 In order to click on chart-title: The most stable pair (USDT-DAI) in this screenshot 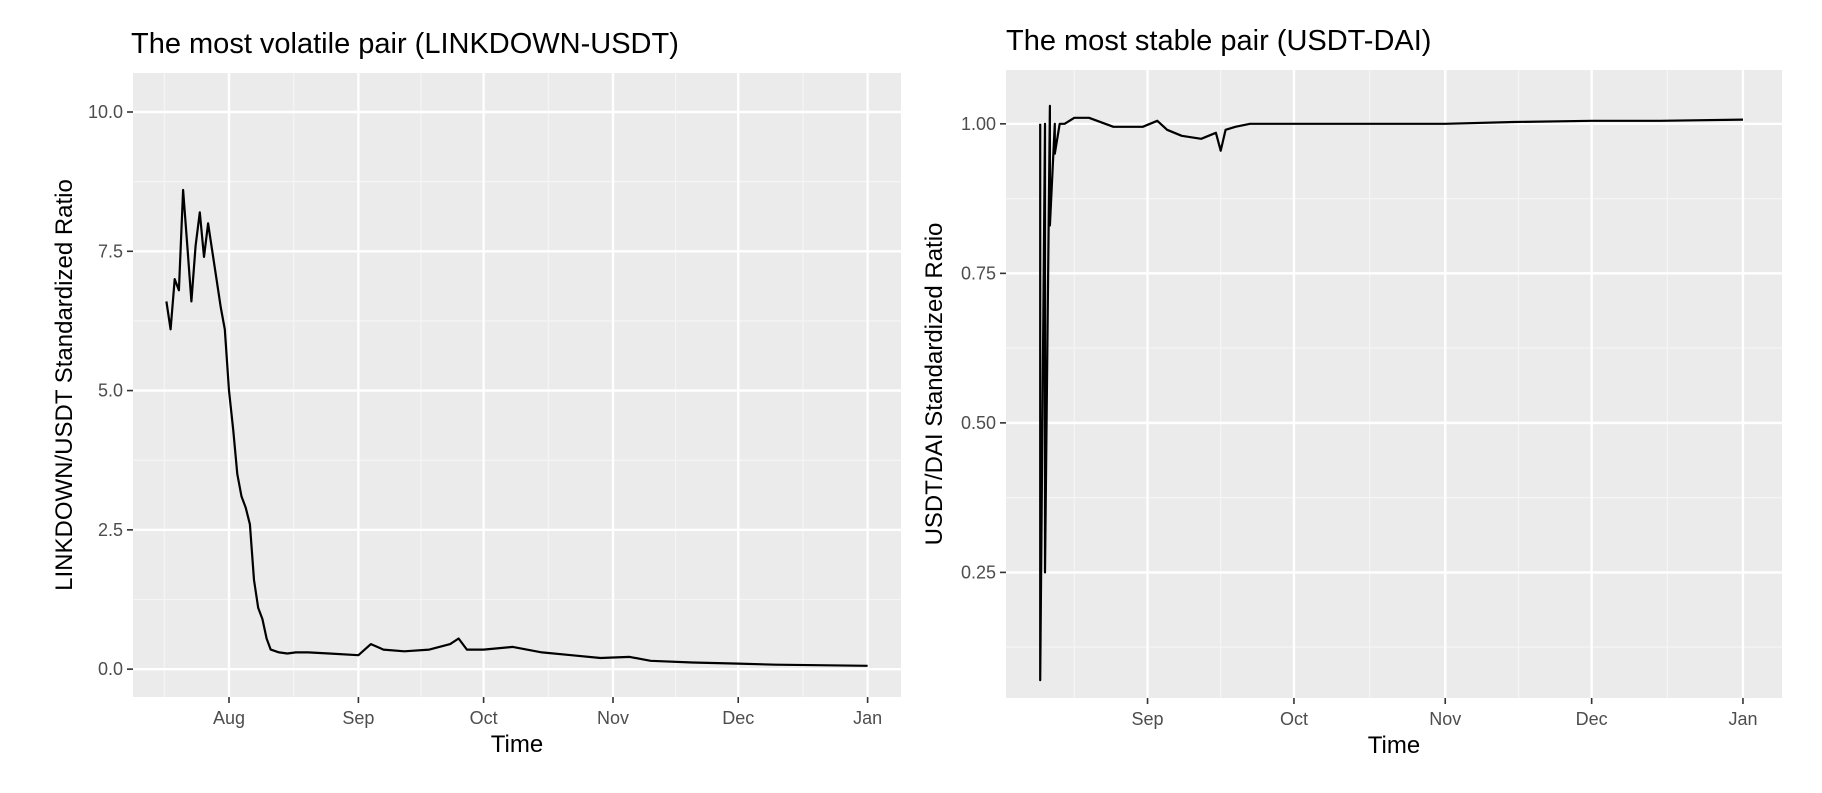, I will do `click(1218, 41)`.